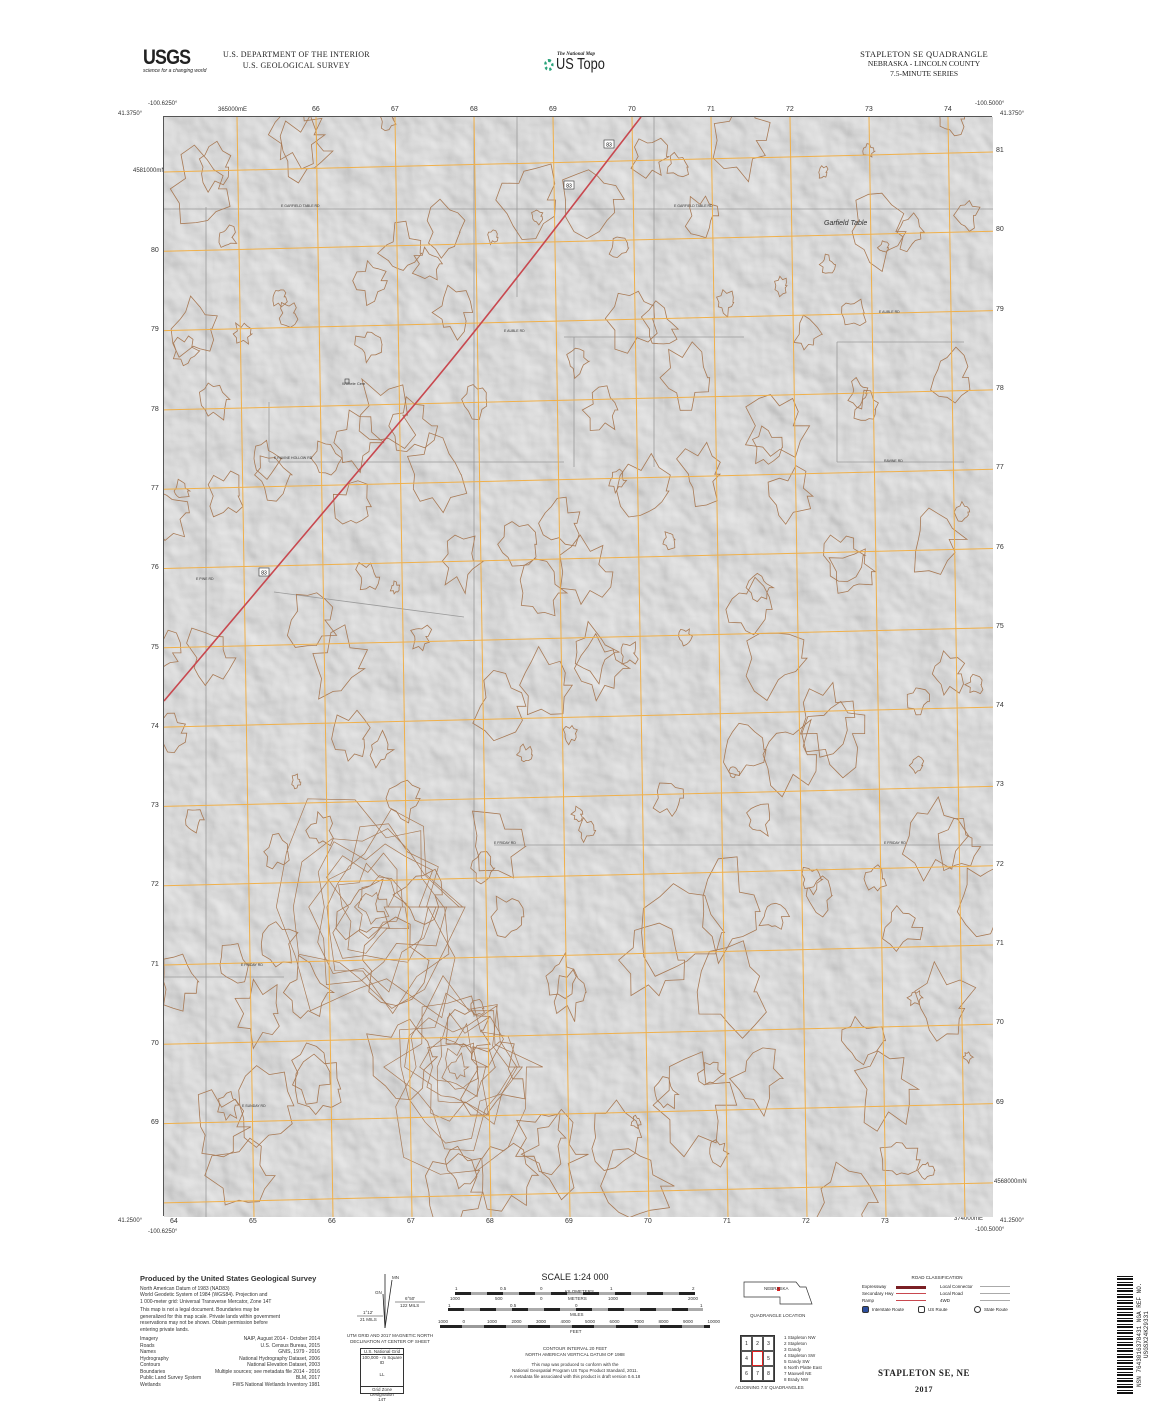  What do you see at coordinates (1125, 1335) in the screenshot?
I see `barcode` at bounding box center [1125, 1335].